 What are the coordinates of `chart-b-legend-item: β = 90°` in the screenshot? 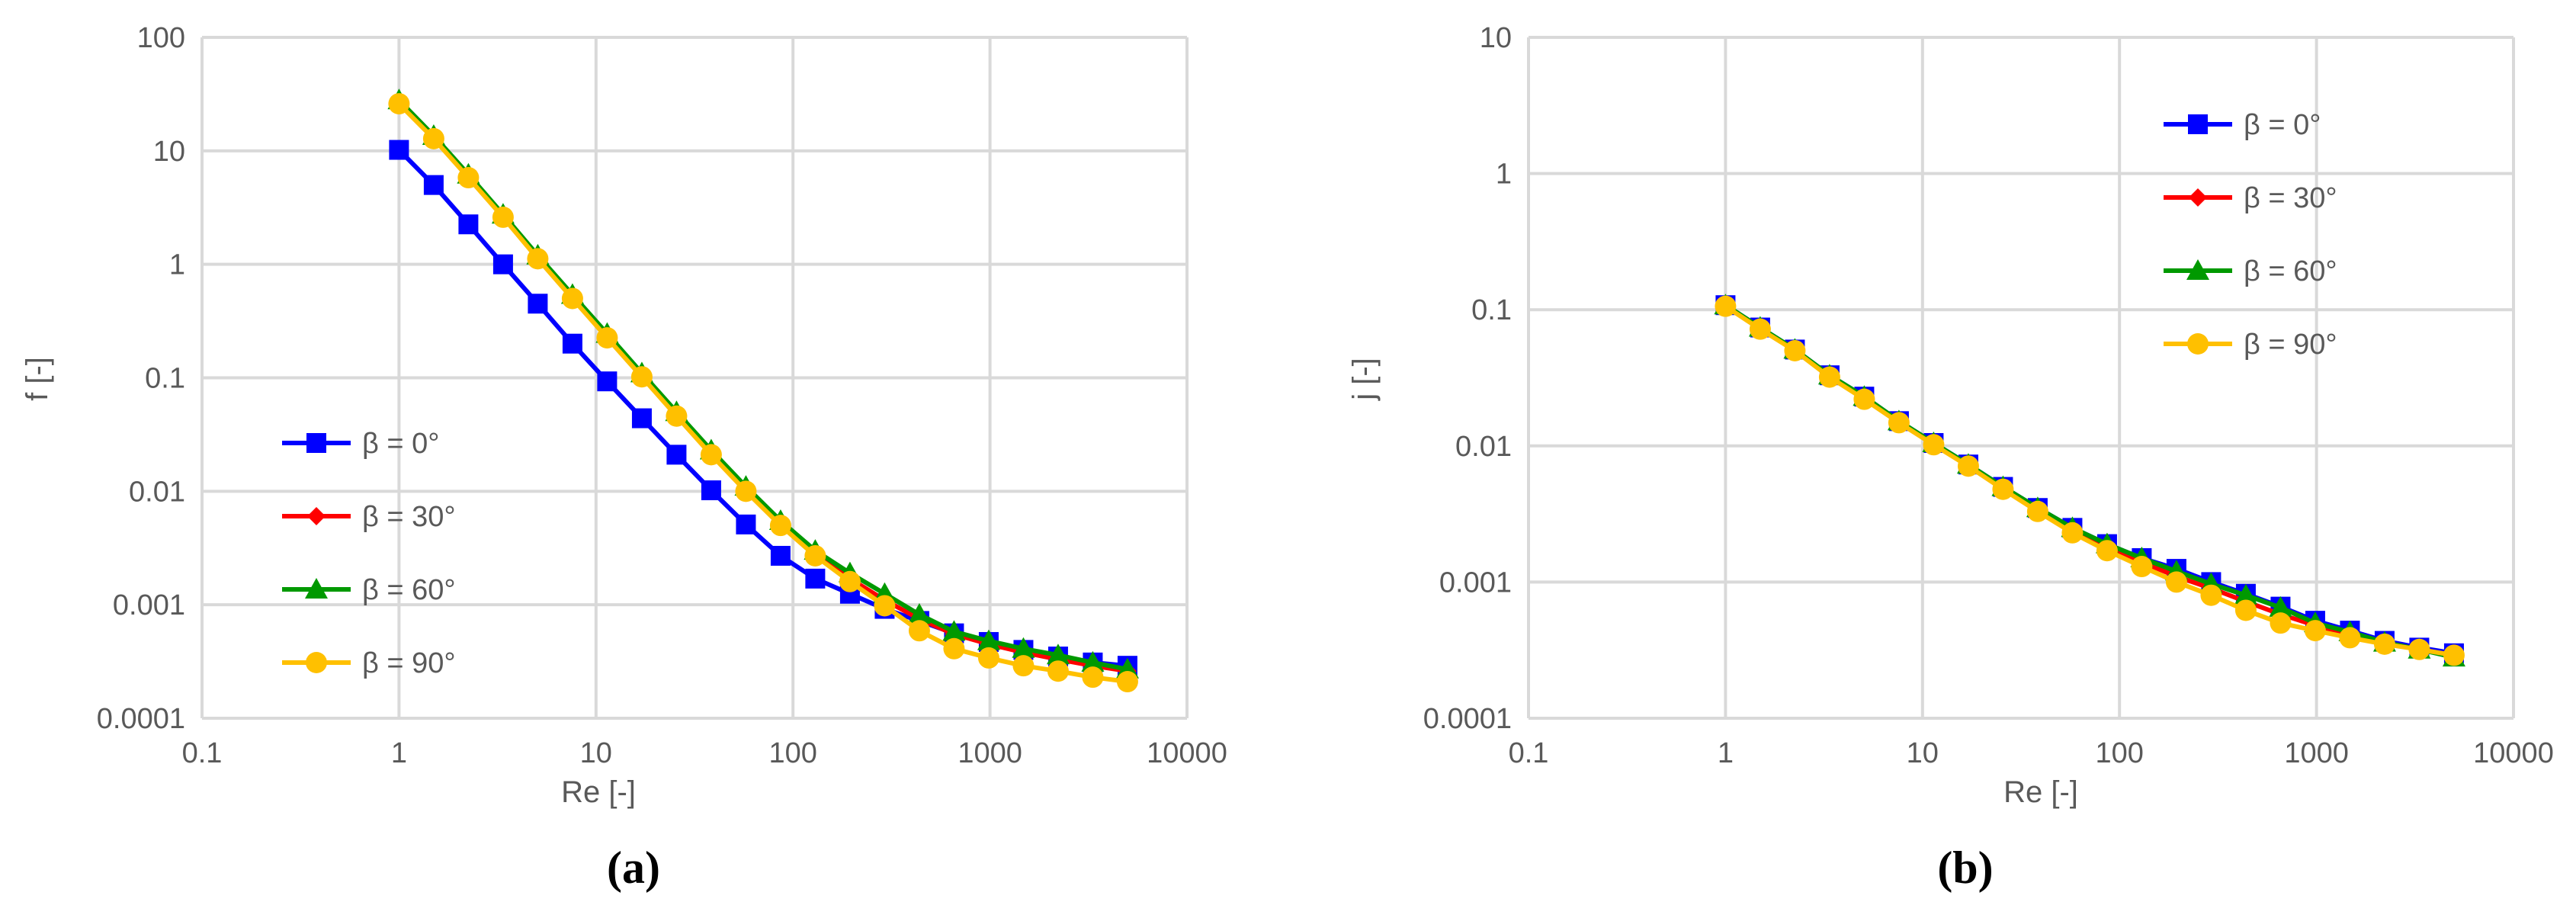 It's located at (2250, 345).